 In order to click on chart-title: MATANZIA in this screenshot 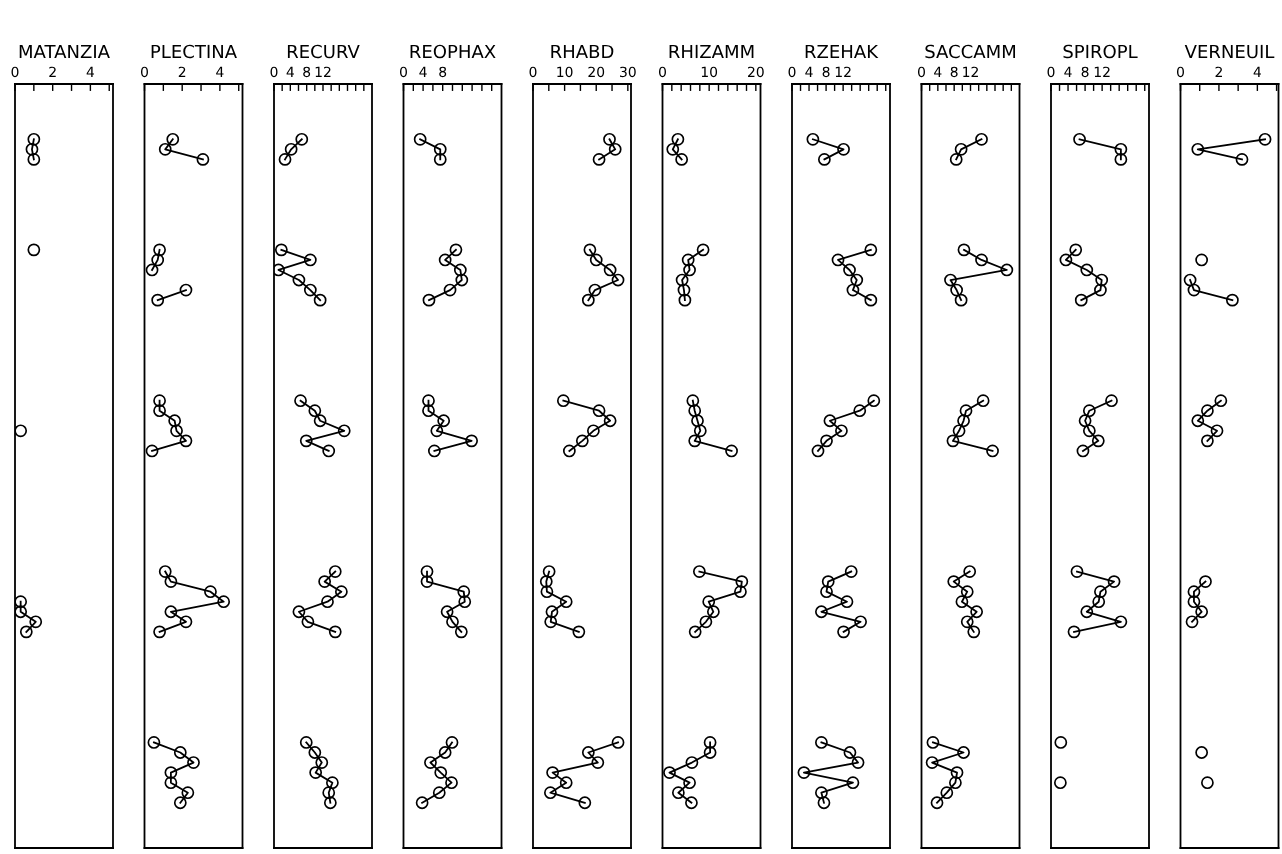, I will do `click(64, 51)`.